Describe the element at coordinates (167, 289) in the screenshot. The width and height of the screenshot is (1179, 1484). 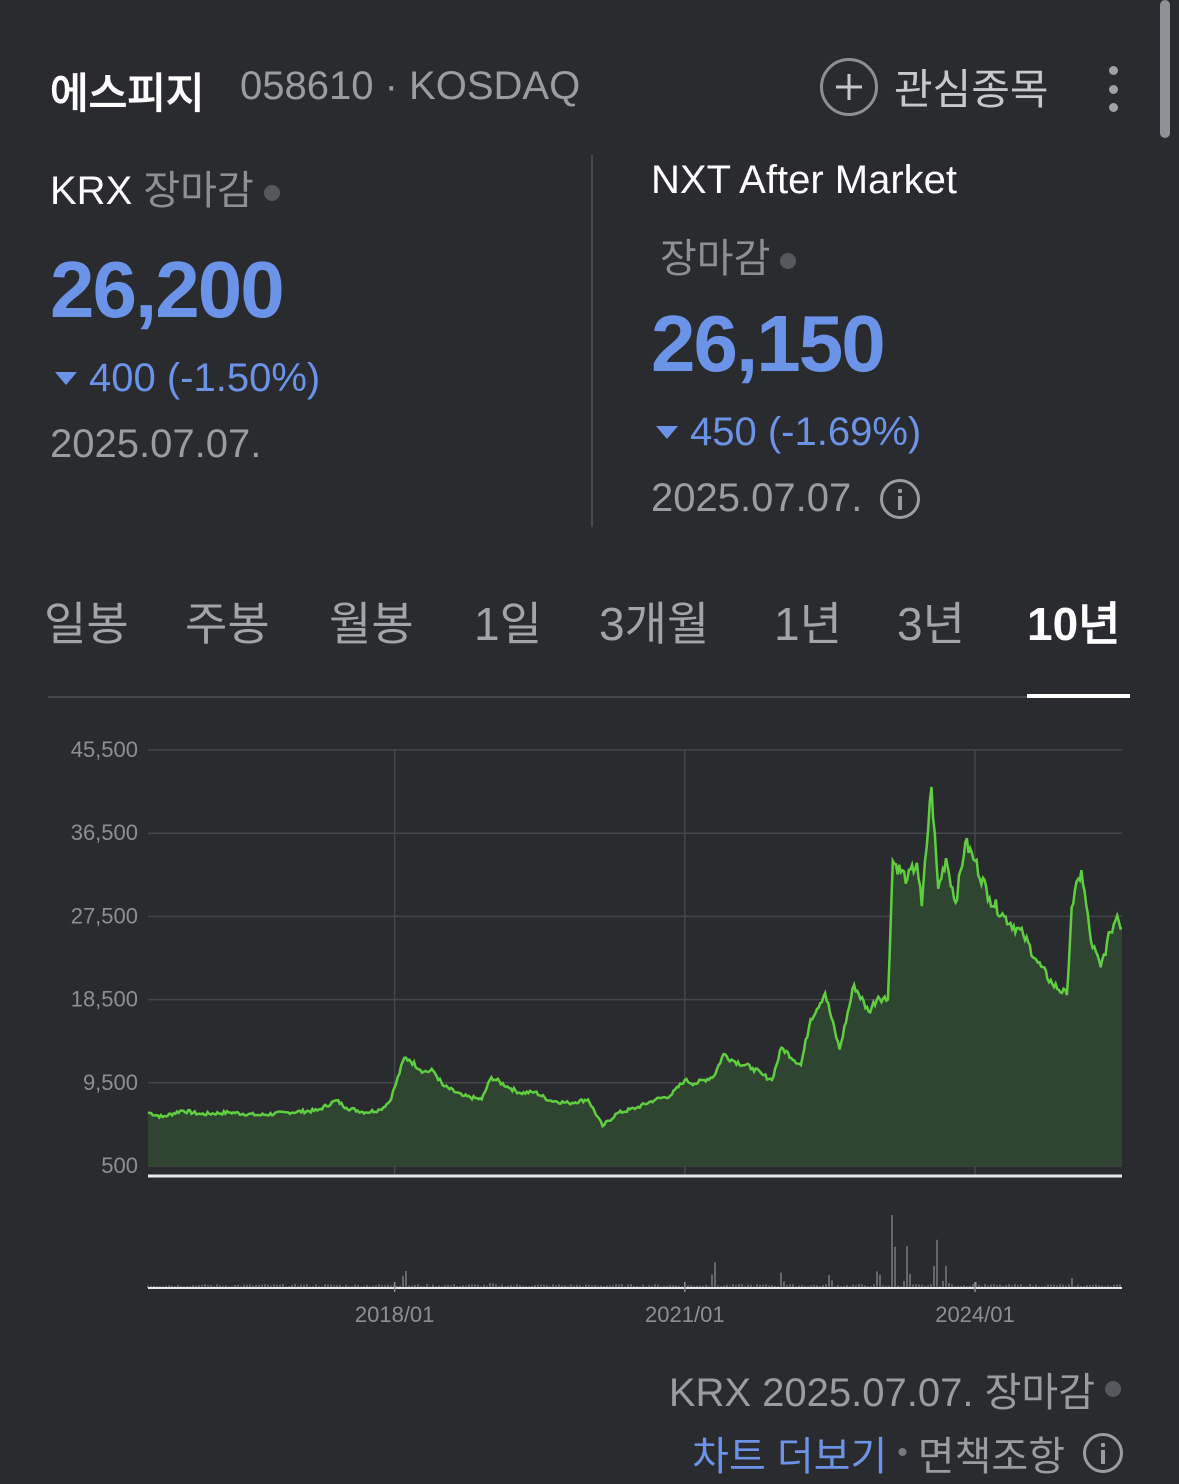
I see `krx-price: 26,200` at that location.